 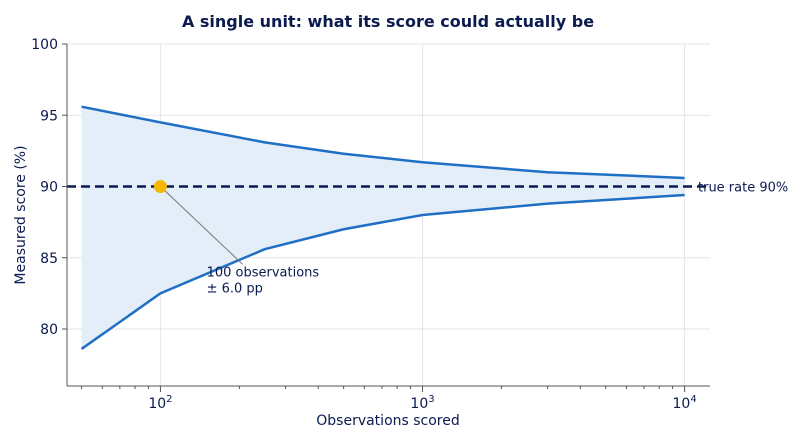 What do you see at coordinates (49, 116) in the screenshot?
I see `y-tick-label: 95` at bounding box center [49, 116].